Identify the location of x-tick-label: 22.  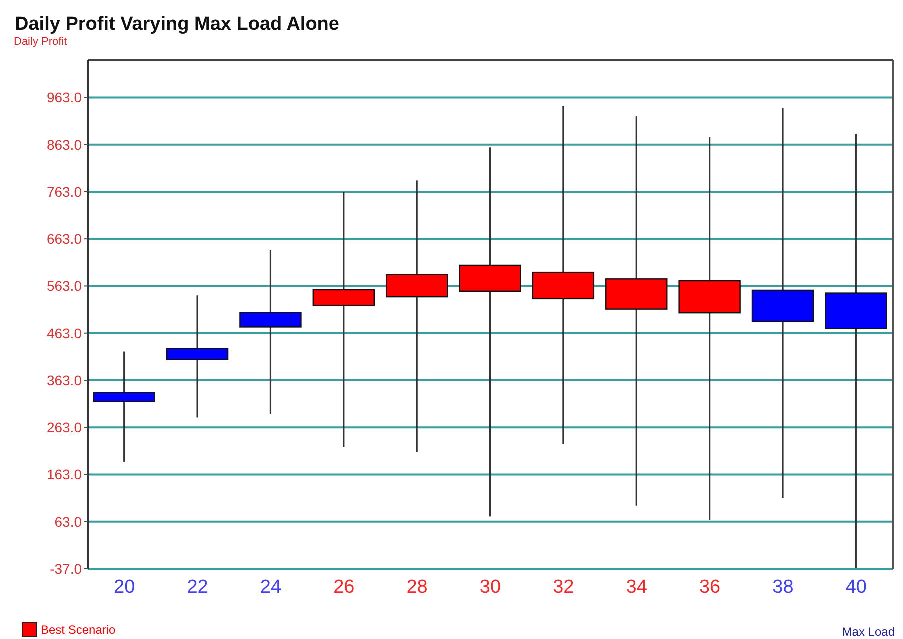
(197, 587).